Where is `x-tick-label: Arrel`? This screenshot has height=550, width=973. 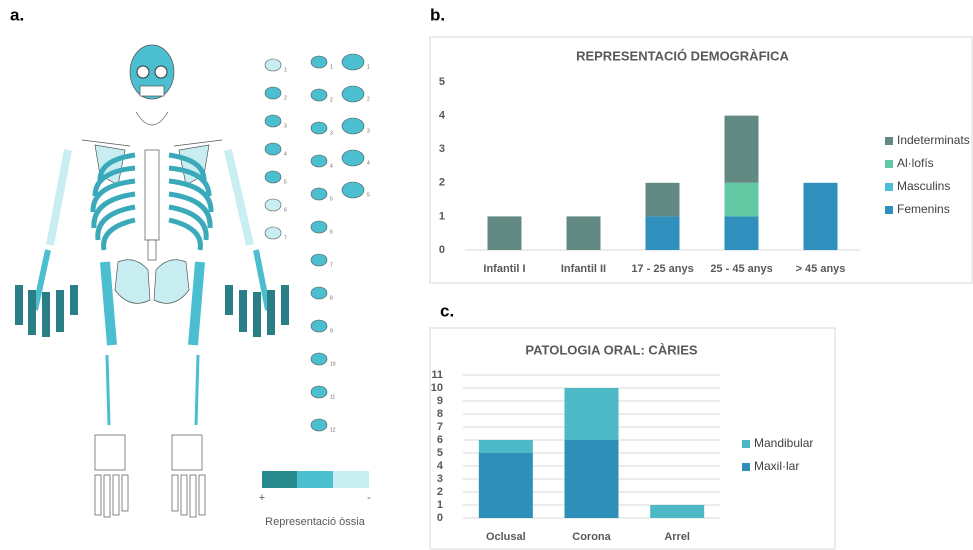 x-tick-label: Arrel is located at coordinates (677, 537).